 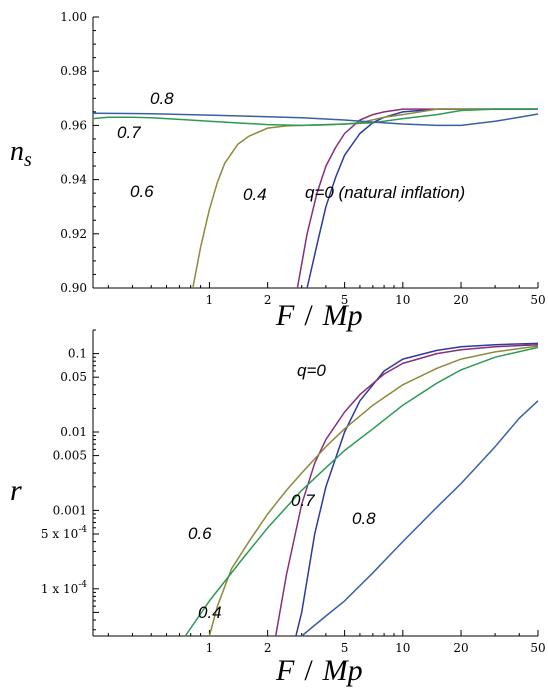 I want to click on r-x-axis-title: F / Mp, so click(x=319, y=670).